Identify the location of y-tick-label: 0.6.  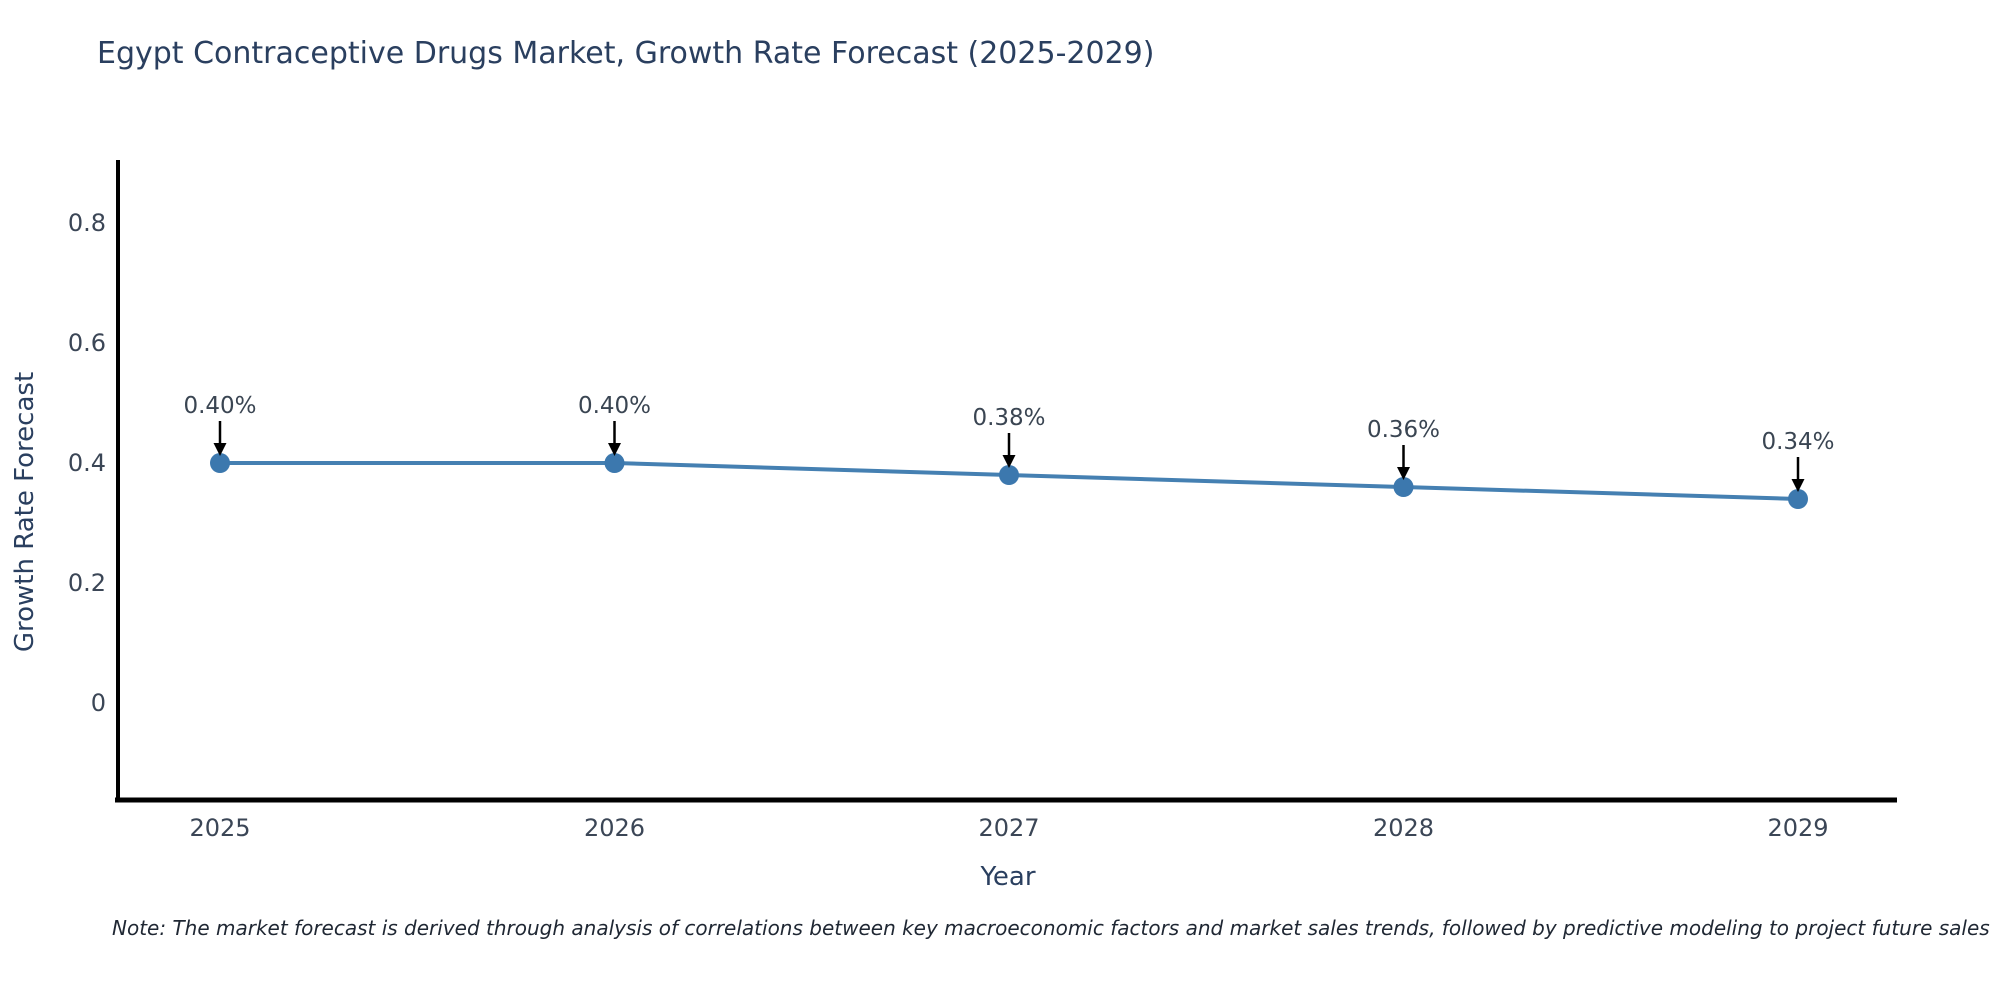
(87, 343).